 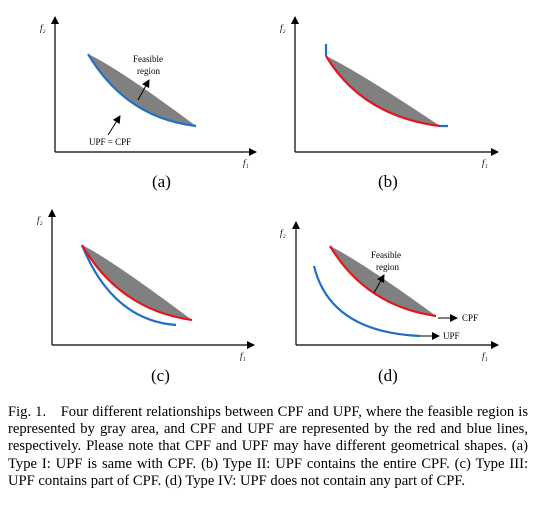 What do you see at coordinates (246, 163) in the screenshot?
I see `panel-a-x-axis-label: f₁` at bounding box center [246, 163].